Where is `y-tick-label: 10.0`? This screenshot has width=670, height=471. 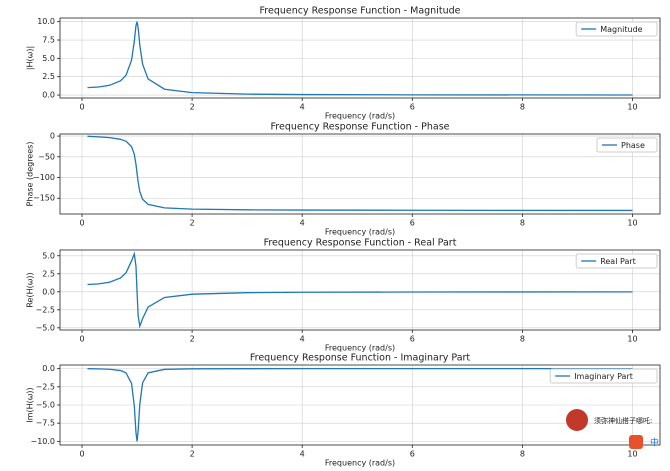
y-tick-label: 10.0 is located at coordinates (46, 21).